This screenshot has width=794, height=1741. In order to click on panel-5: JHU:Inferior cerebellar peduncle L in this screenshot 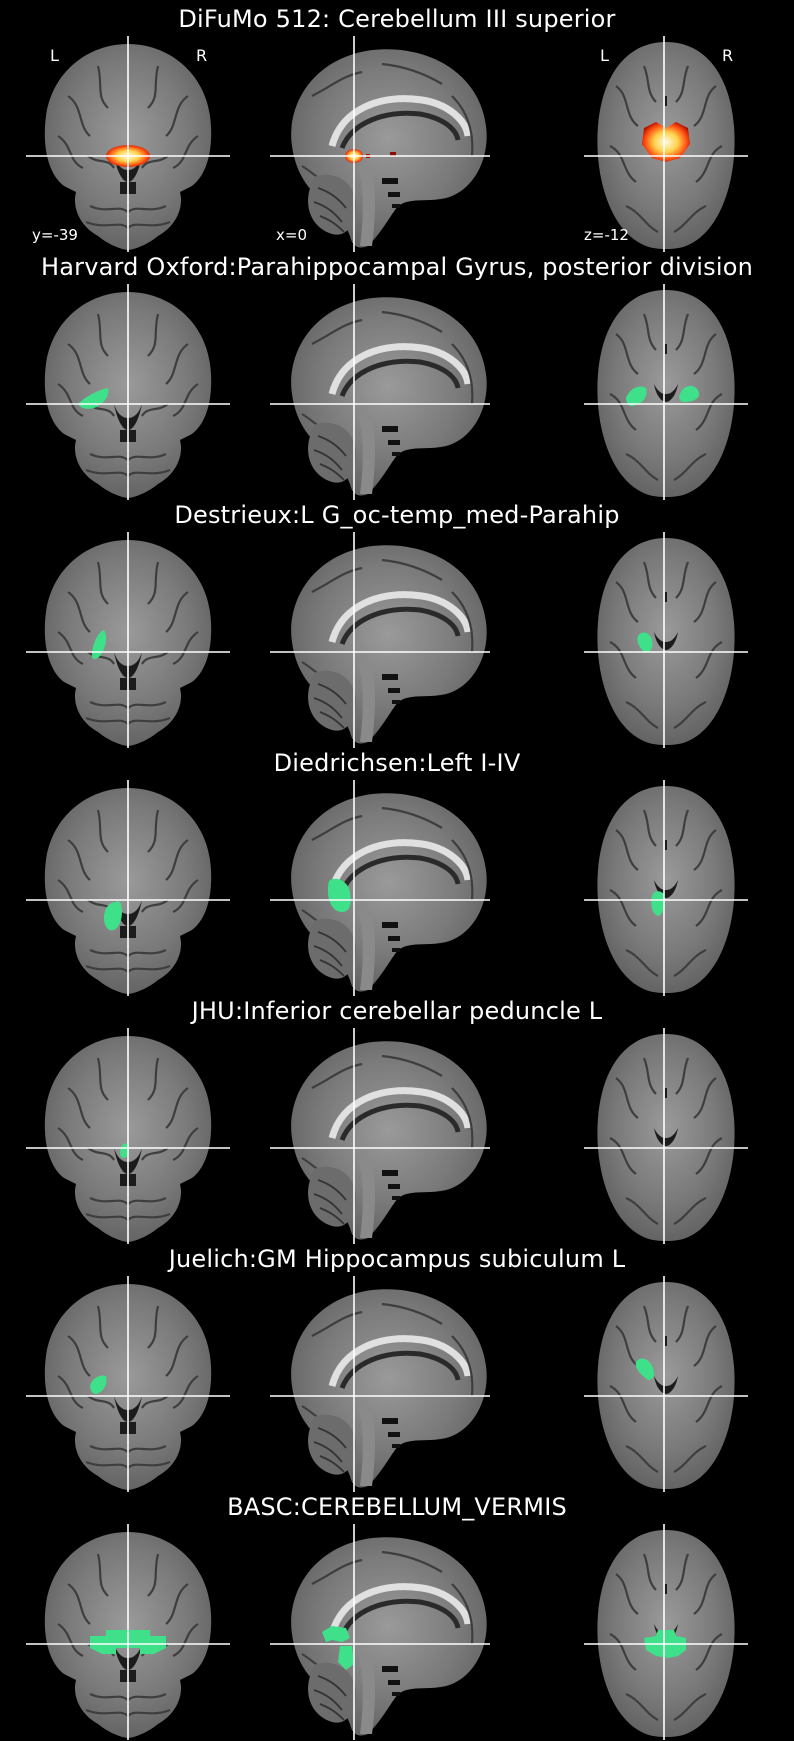, I will do `click(397, 1118)`.